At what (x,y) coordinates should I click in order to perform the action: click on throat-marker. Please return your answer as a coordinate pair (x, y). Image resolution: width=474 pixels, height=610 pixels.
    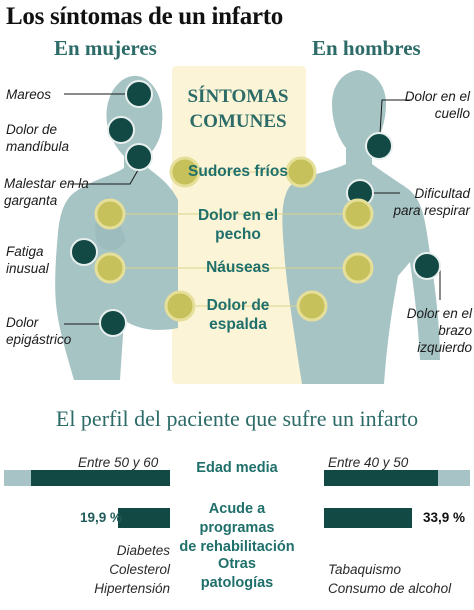
    Looking at the image, I should click on (139, 157).